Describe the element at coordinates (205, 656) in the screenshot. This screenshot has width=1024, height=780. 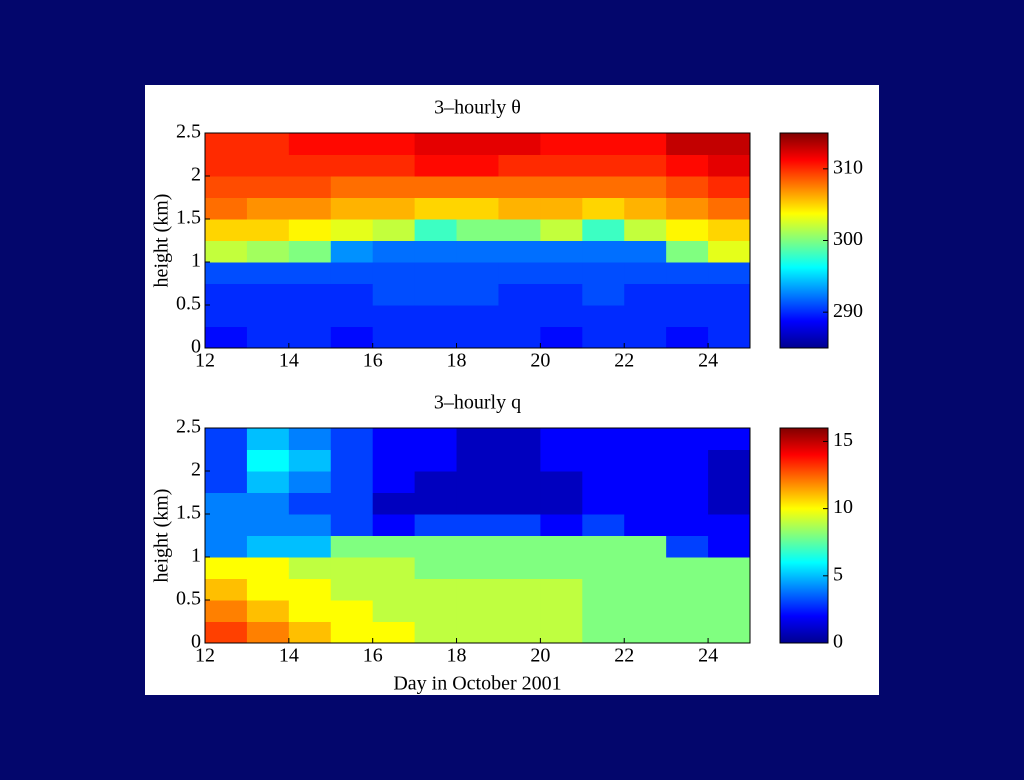
I see `x-tick-label: 12` at that location.